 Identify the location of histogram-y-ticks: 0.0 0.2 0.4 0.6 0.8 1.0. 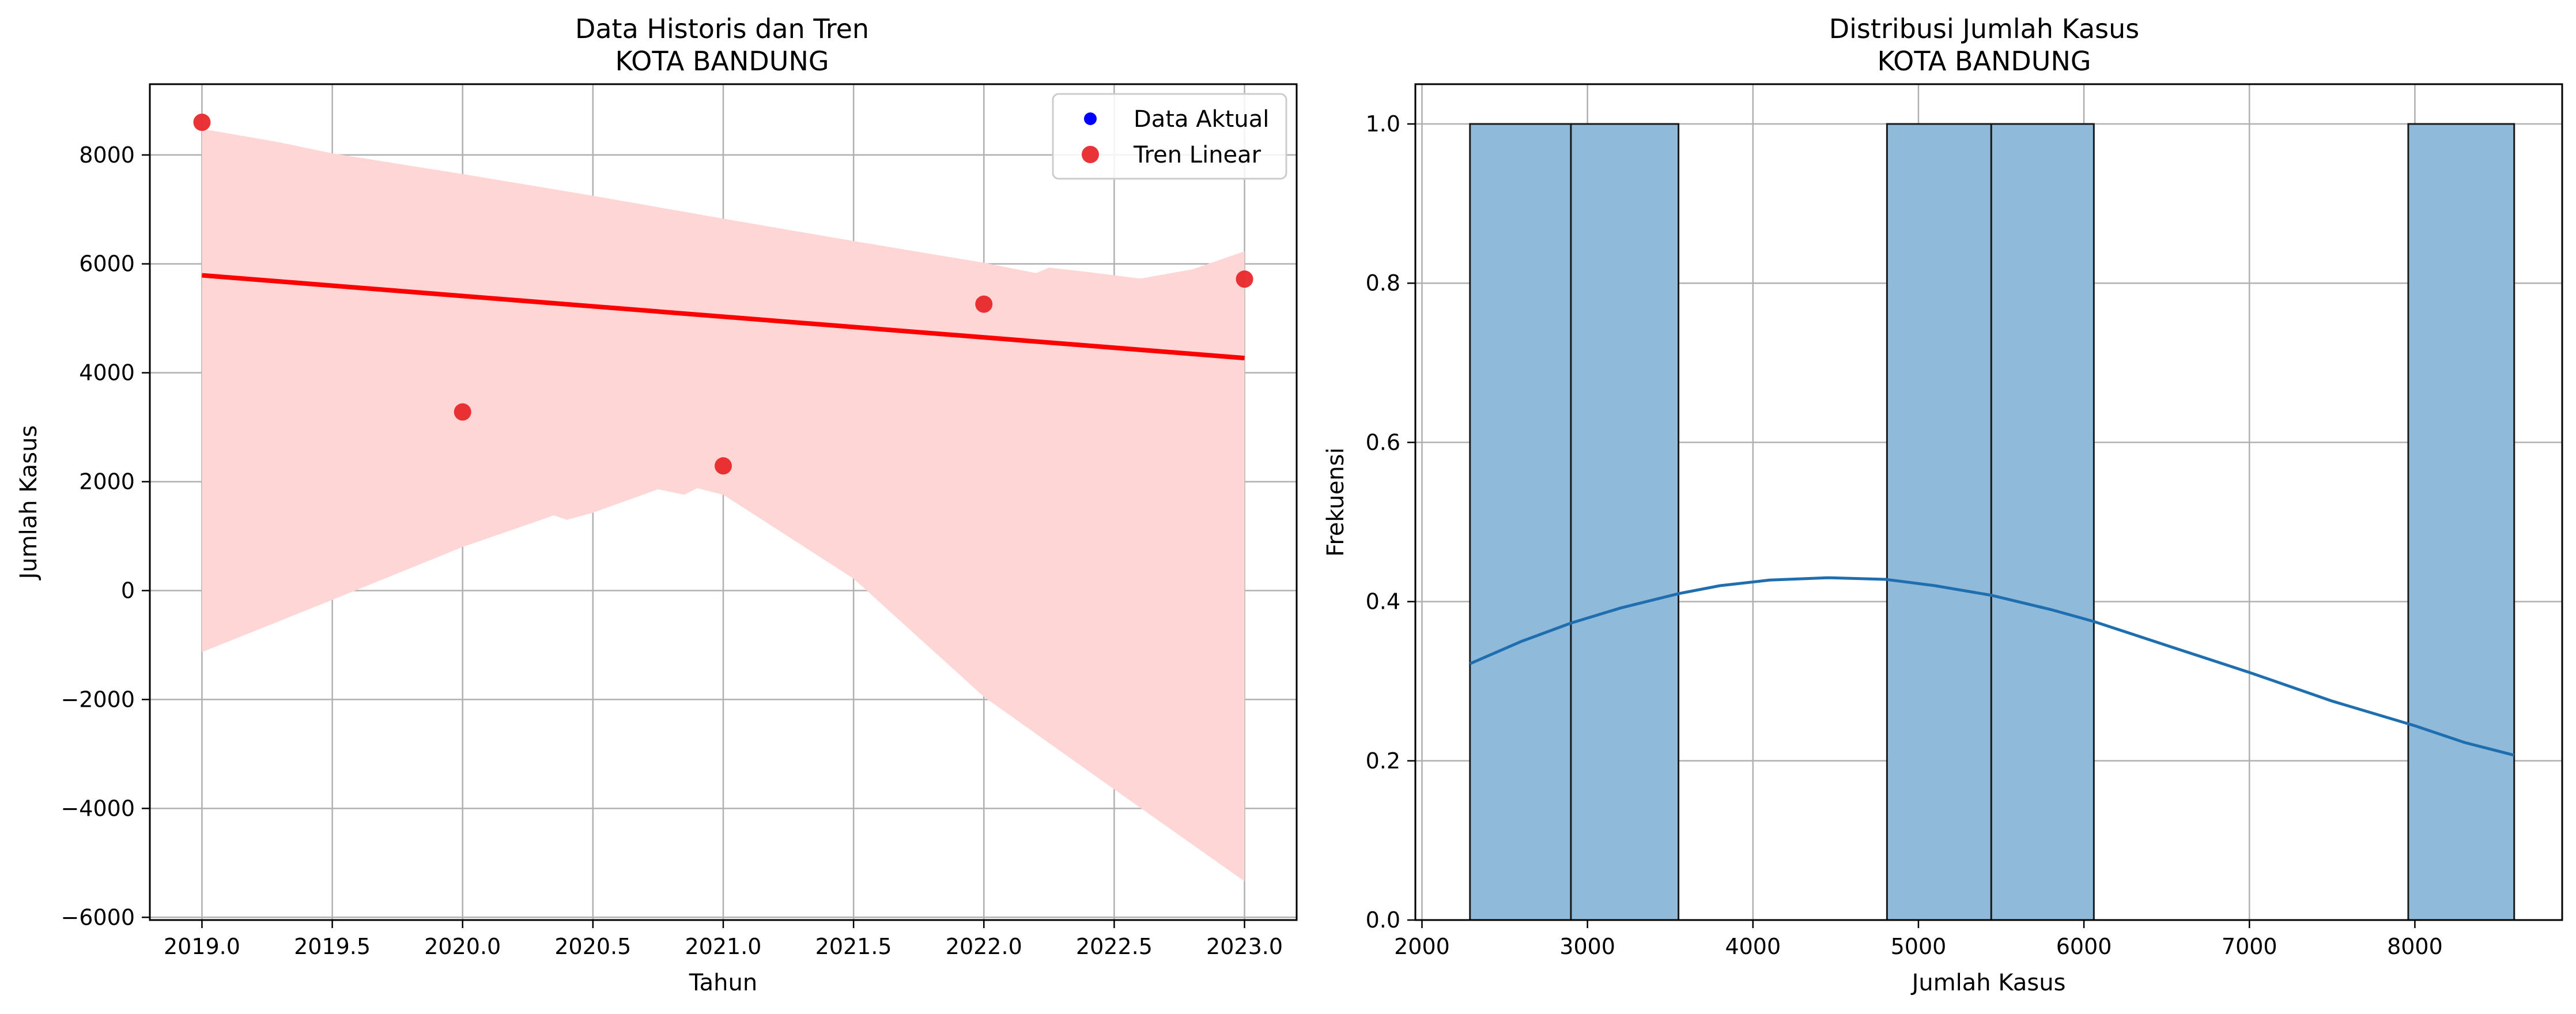
(1390, 522).